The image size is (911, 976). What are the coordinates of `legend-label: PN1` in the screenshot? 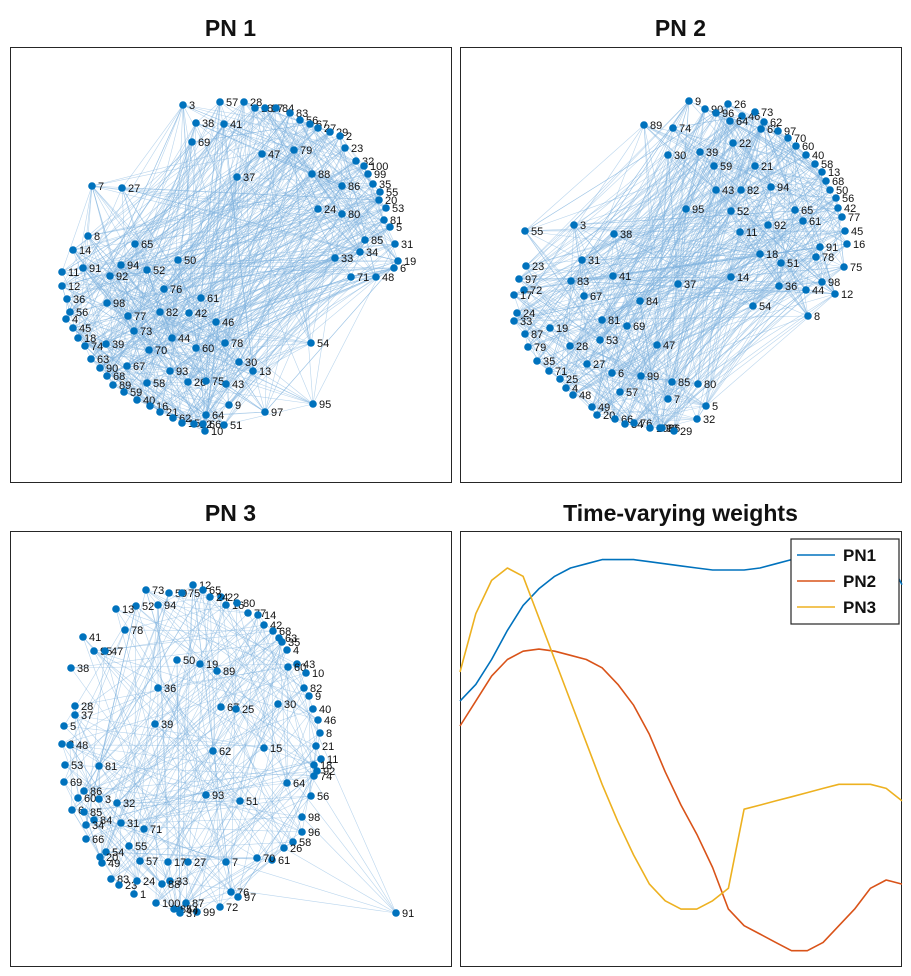 It's located at (859, 555).